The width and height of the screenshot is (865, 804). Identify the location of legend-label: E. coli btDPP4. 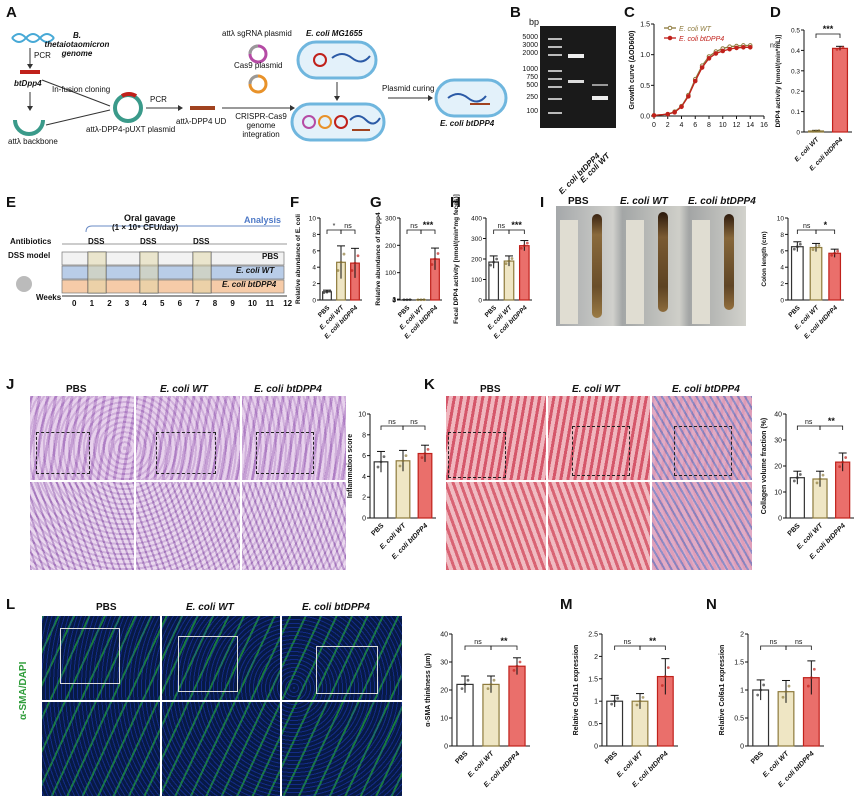
(701, 39).